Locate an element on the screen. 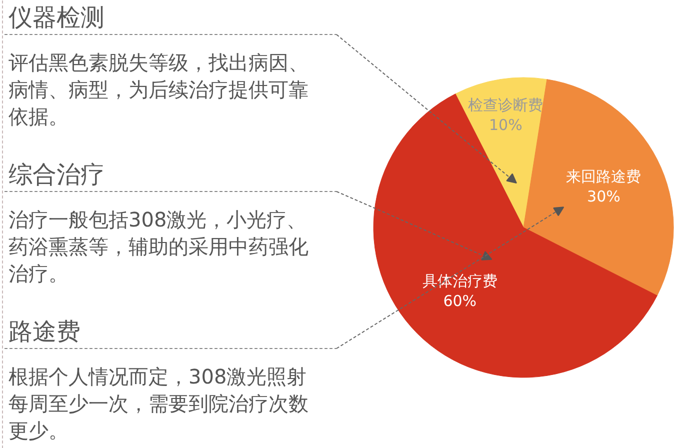  text: 综合治疗 is located at coordinates (56, 174).